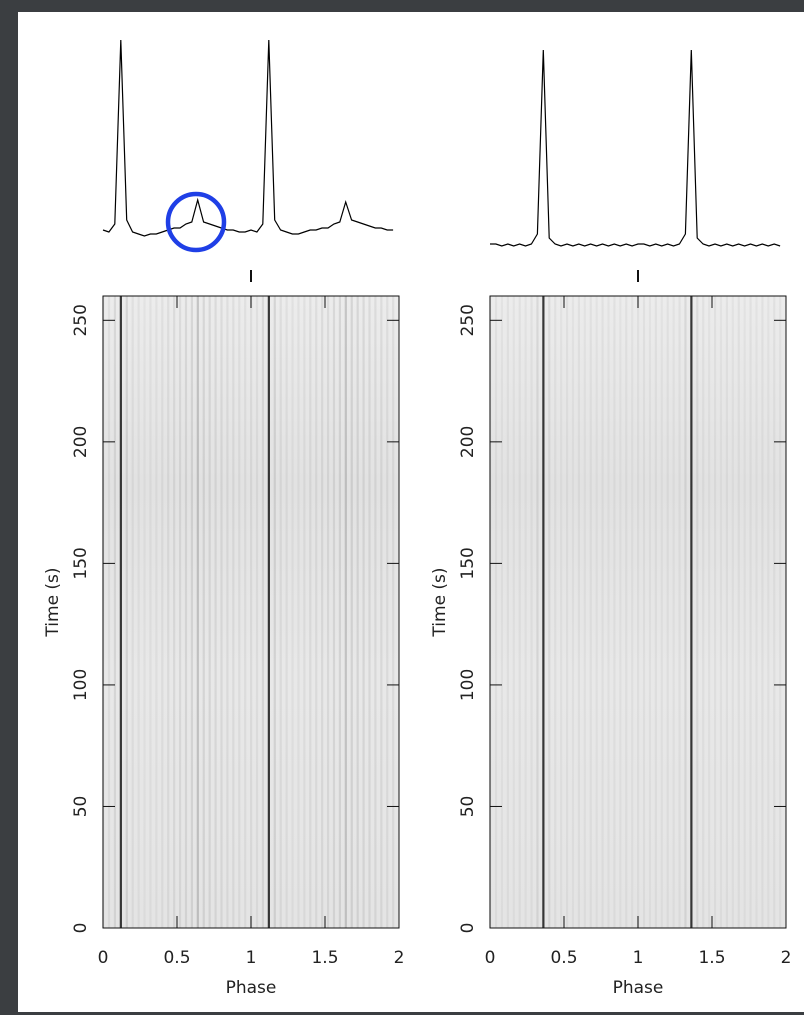  I want to click on highlight-circle, so click(196, 222).